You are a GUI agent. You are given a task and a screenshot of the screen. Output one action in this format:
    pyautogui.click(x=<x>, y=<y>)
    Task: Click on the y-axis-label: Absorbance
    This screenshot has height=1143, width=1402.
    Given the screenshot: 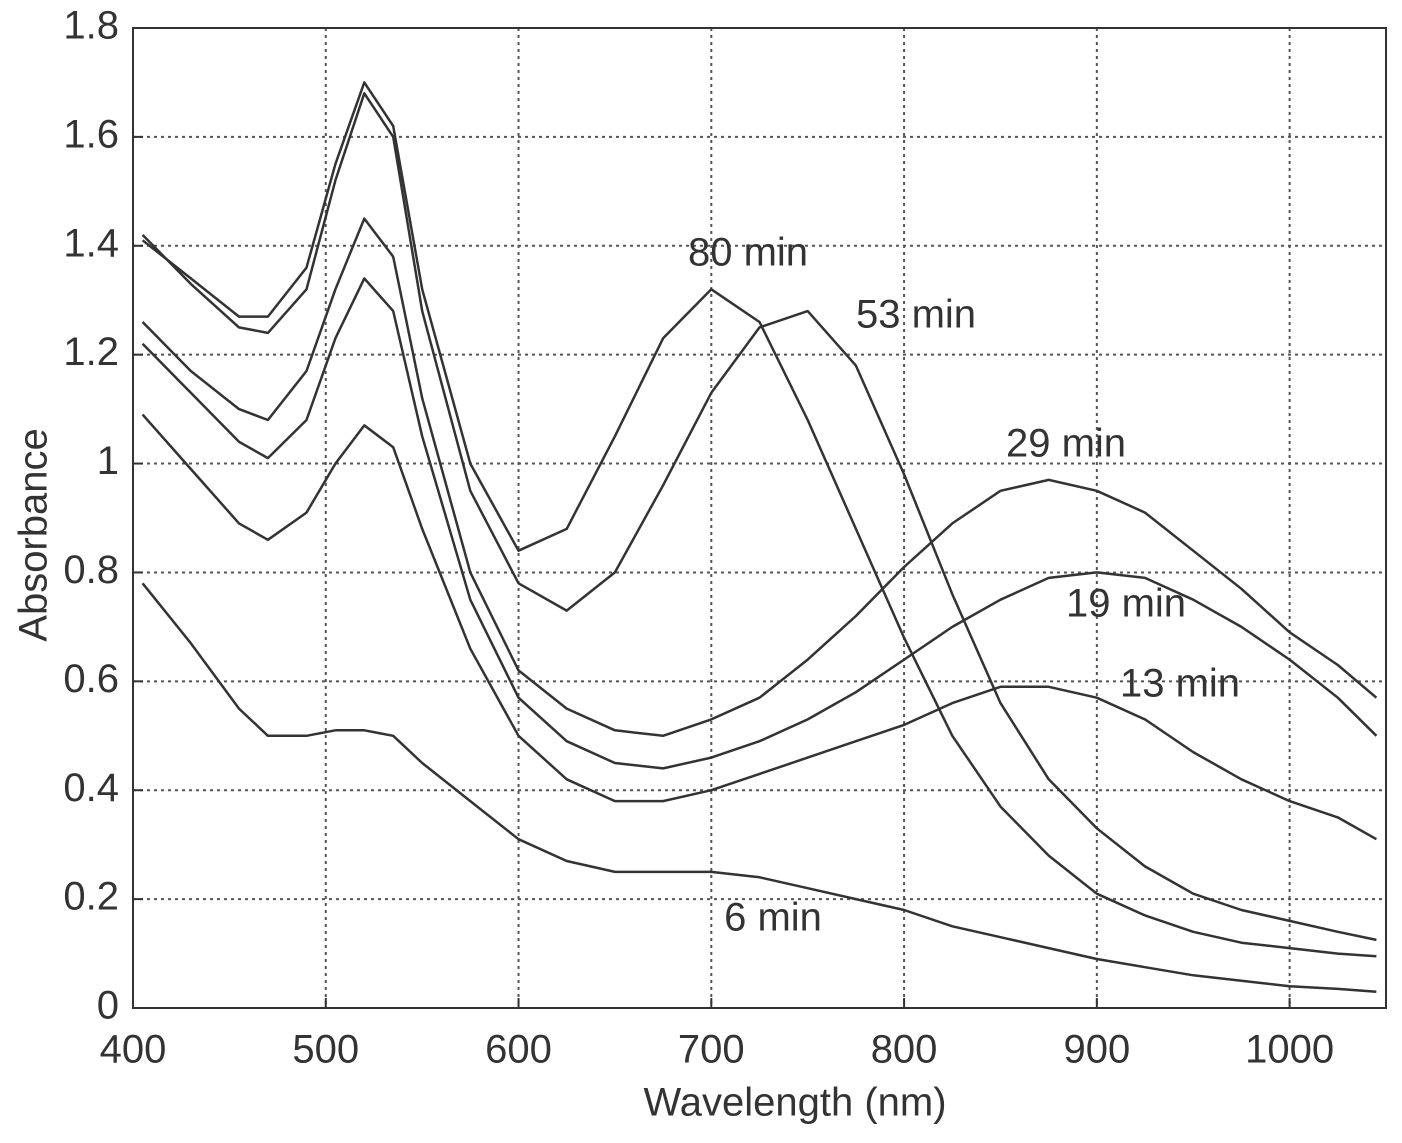 What is the action you would take?
    pyautogui.click(x=34, y=534)
    